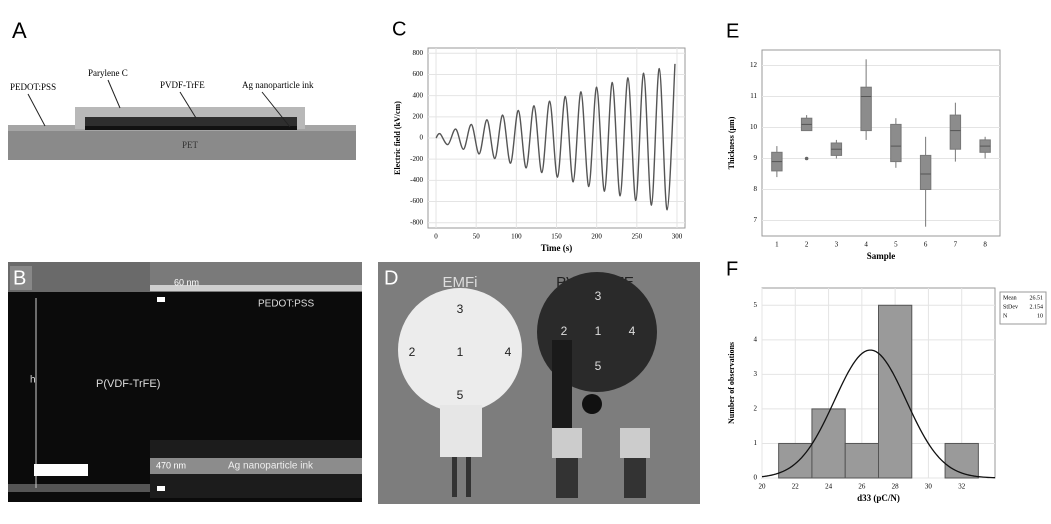 This screenshot has width=1051, height=524. What do you see at coordinates (190, 145) in the screenshot?
I see `layer-label: PET` at bounding box center [190, 145].